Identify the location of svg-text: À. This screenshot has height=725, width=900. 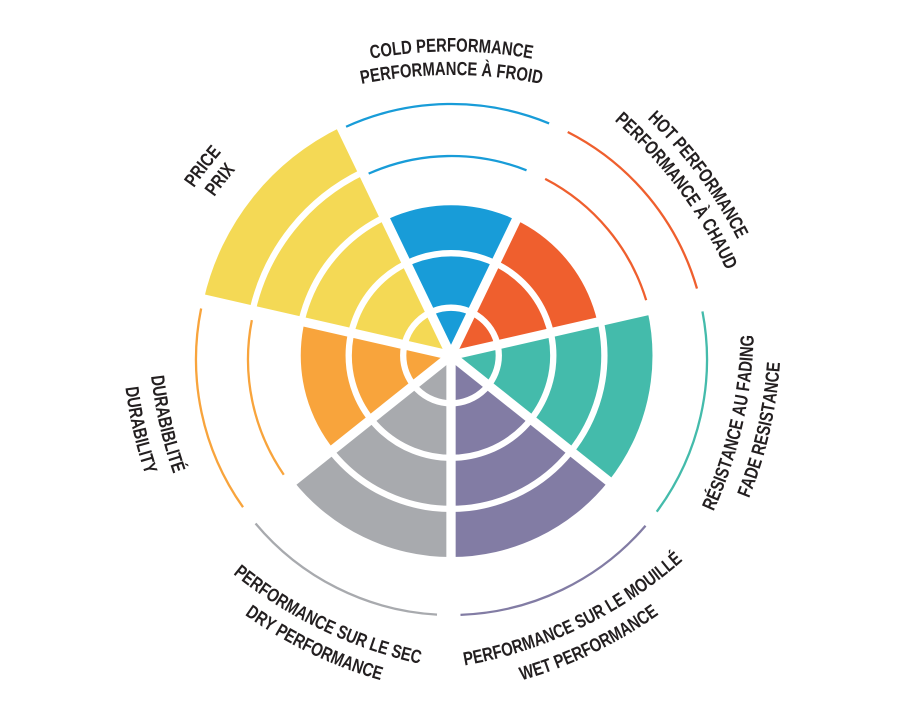
(487, 70).